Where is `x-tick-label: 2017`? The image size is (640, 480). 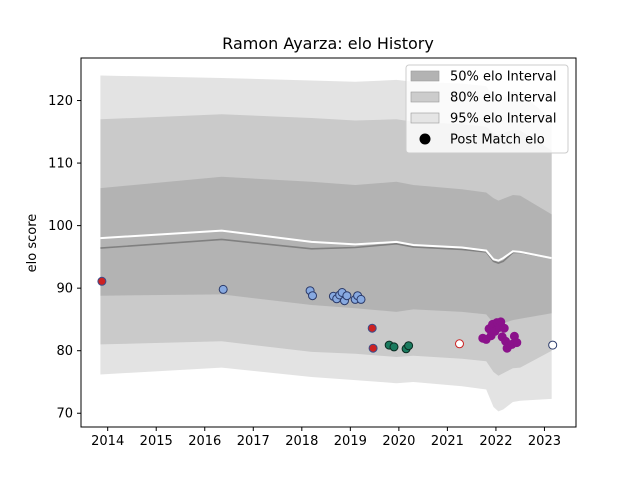
x-tick-label: 2017 is located at coordinates (253, 441).